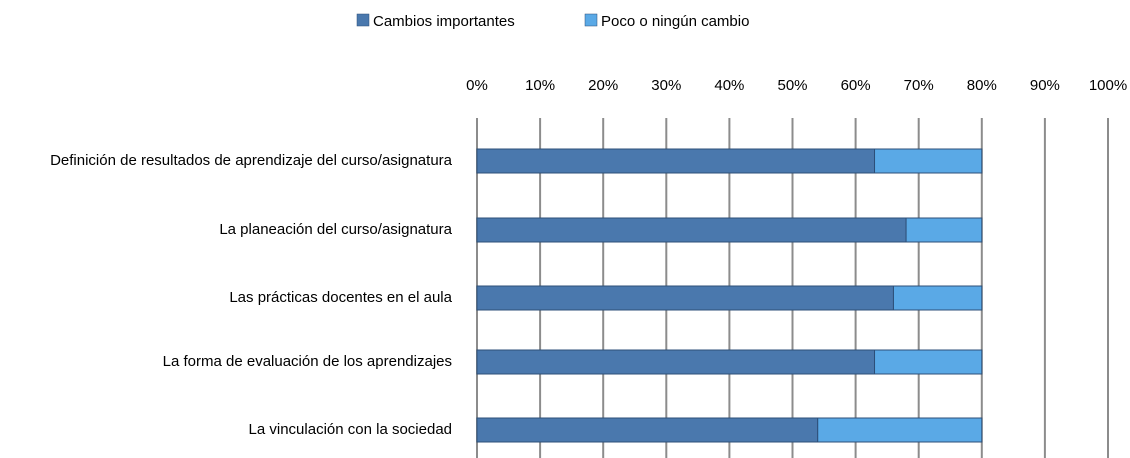 The height and width of the screenshot is (458, 1130). What do you see at coordinates (603, 85) in the screenshot?
I see `x-tick-label: 20%` at bounding box center [603, 85].